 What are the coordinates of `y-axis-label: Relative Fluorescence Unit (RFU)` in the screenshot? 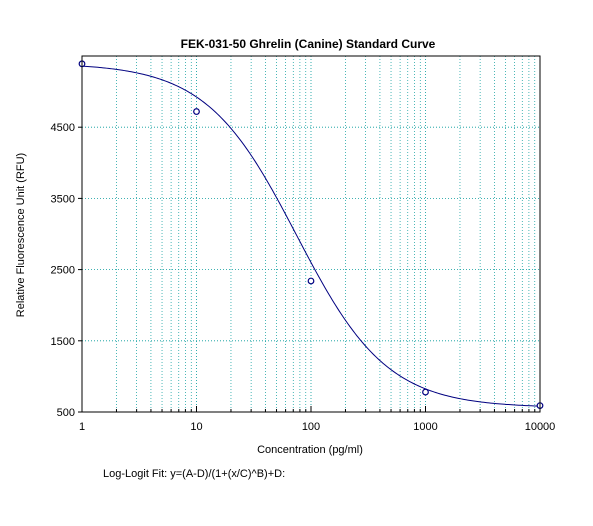 It's located at (21, 235).